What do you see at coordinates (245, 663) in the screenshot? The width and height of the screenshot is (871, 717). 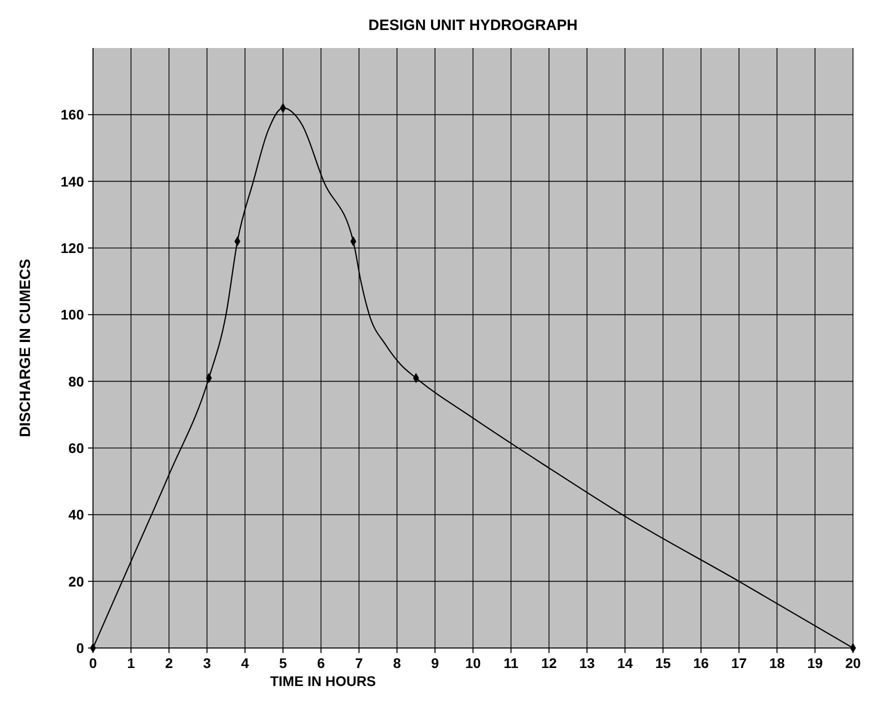 I see `x-tick-label: 4` at bounding box center [245, 663].